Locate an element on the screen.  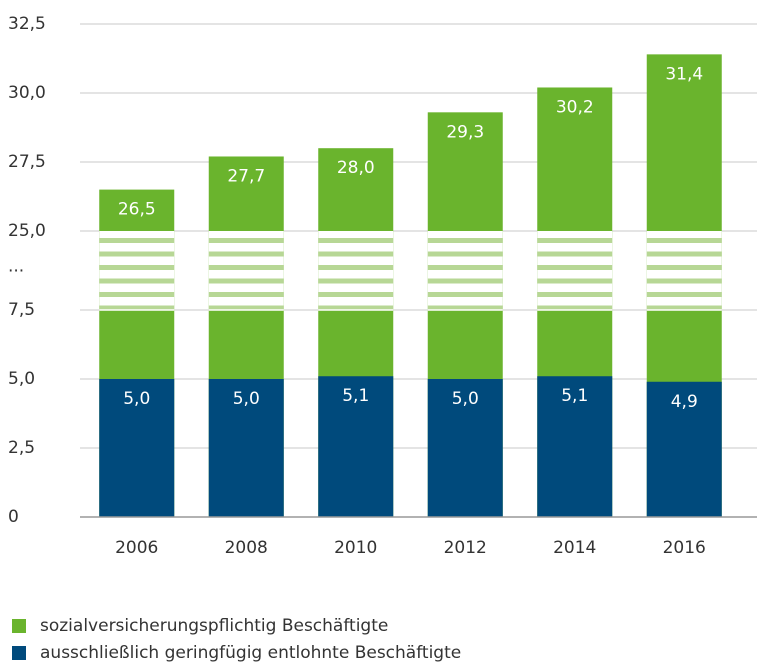
y-tick-label: 7,5 is located at coordinates (21, 310).